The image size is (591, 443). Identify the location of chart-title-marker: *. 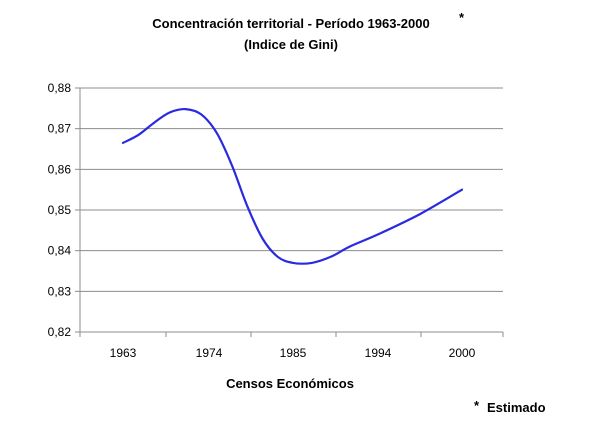
(462, 17).